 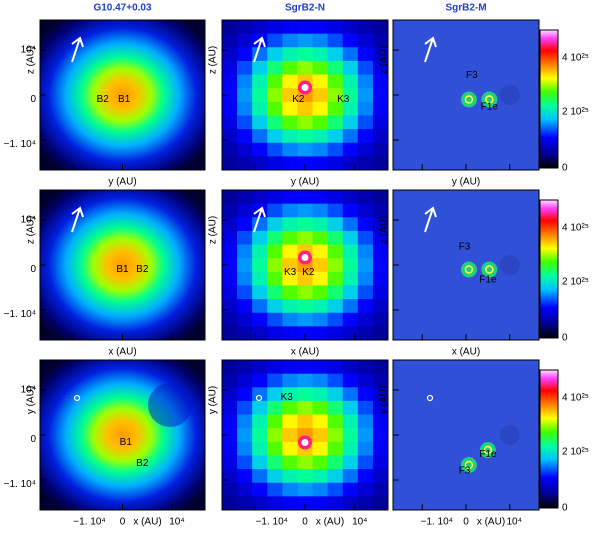 What do you see at coordinates (77, 398) in the screenshot?
I see `beam` at bounding box center [77, 398].